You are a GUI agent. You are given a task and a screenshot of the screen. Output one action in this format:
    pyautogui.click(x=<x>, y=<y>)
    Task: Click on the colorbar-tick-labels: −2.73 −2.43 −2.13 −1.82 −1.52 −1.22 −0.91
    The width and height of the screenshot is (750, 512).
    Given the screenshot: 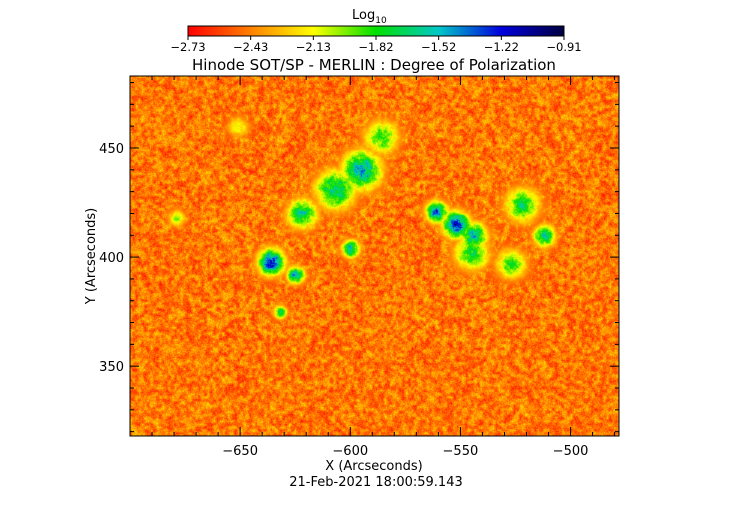 What is the action you would take?
    pyautogui.click(x=375, y=47)
    